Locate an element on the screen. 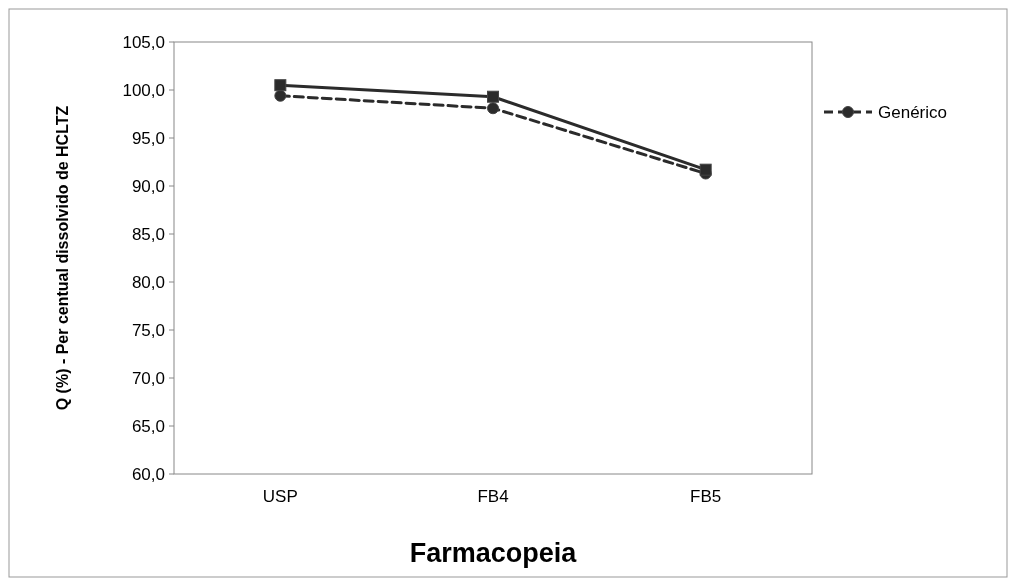  x-tick-label: FB5 is located at coordinates (706, 496).